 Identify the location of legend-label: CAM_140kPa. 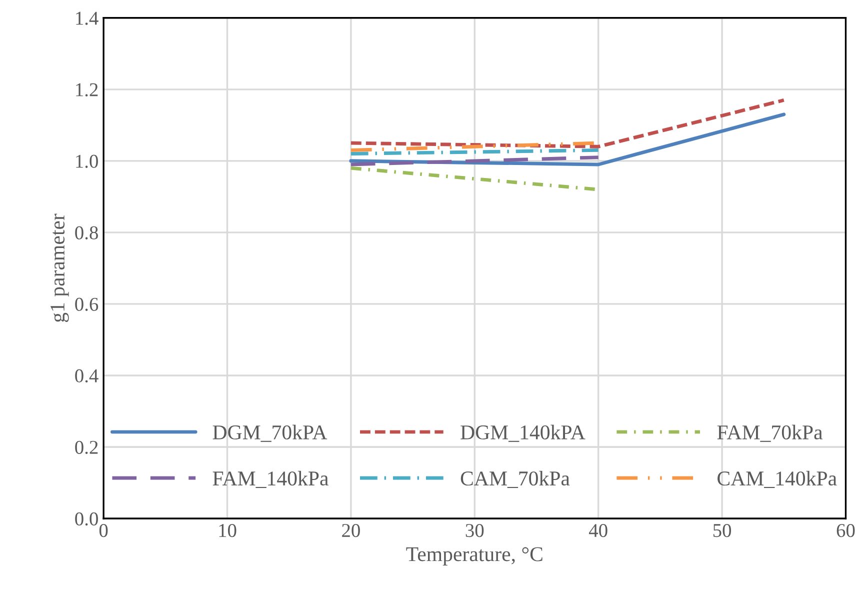
(777, 479).